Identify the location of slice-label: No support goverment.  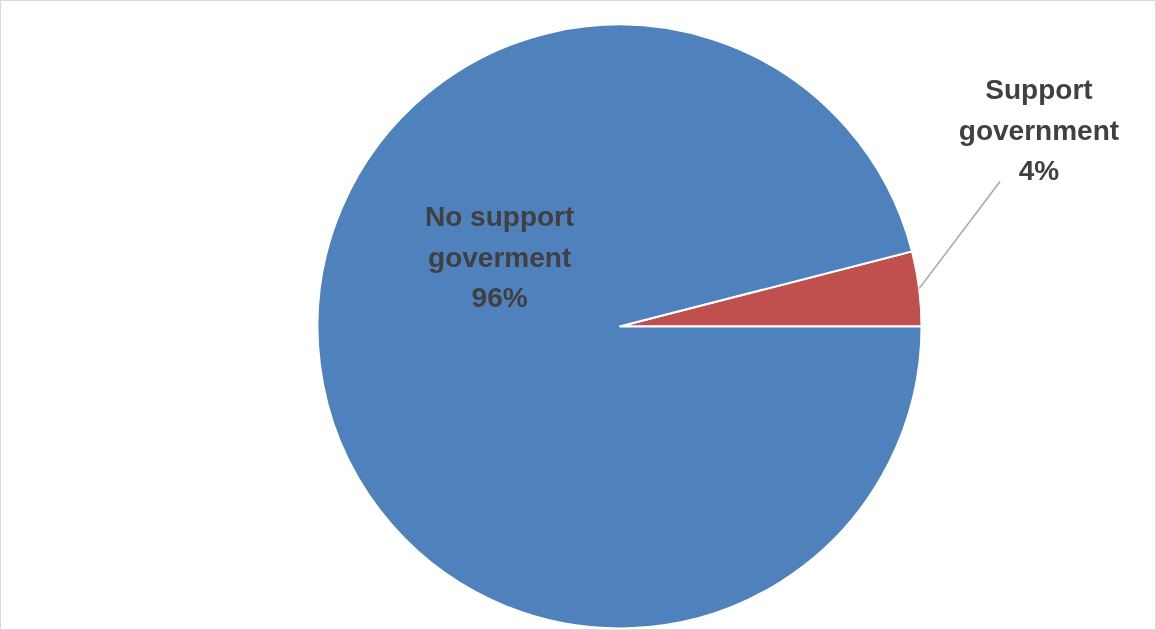
(500, 237).